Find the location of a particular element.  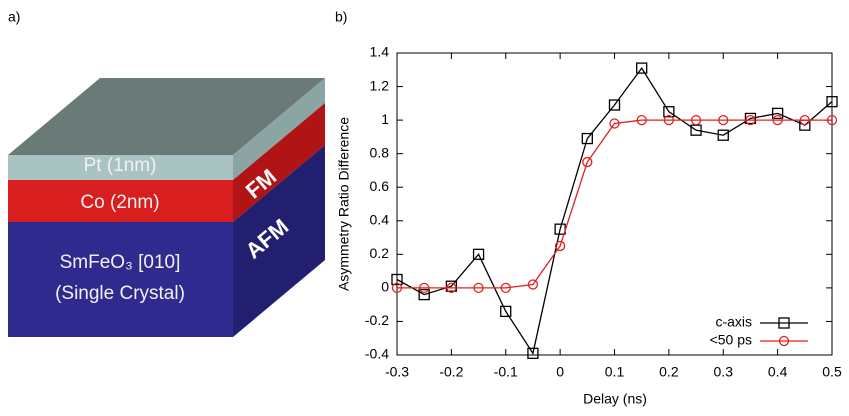

y-axis-label: Asymmetry Ratio Difference is located at coordinates (344, 204).